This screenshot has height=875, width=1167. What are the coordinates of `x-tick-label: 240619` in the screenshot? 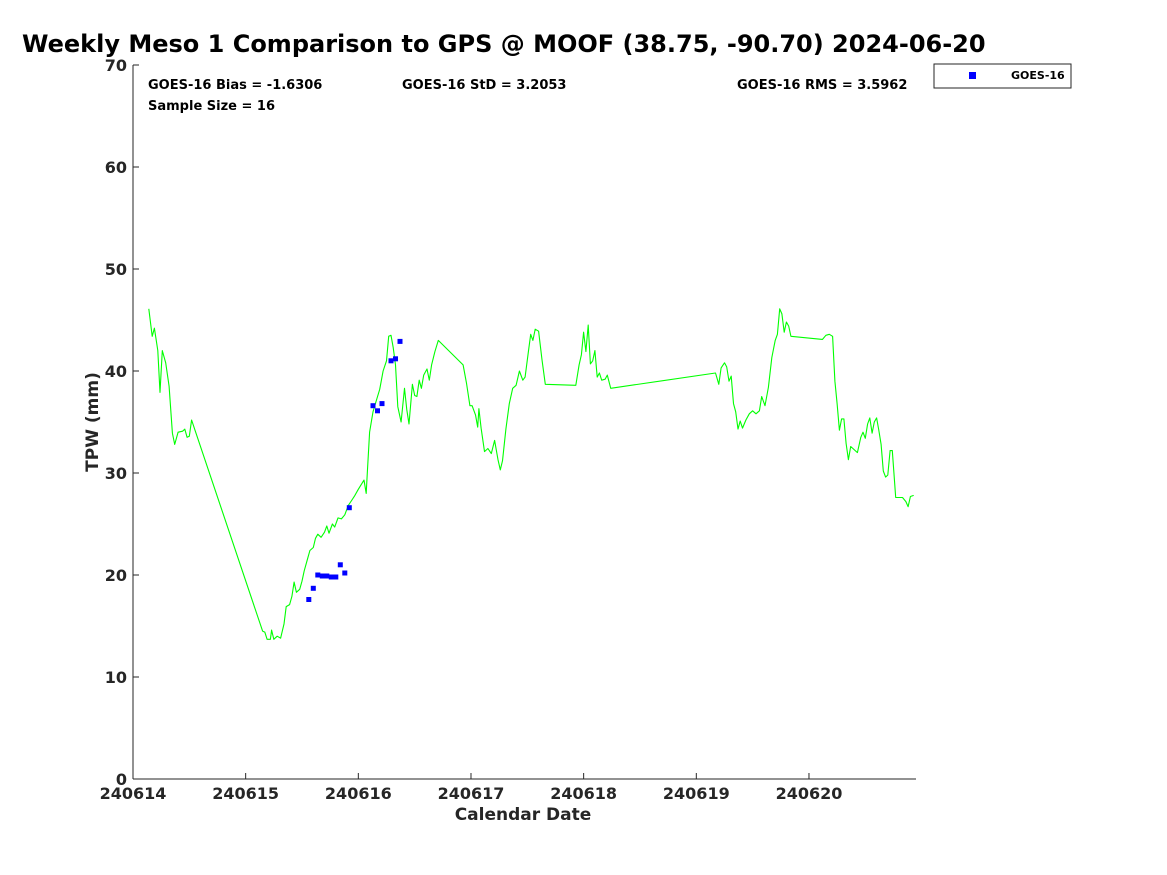 It's located at (696, 793).